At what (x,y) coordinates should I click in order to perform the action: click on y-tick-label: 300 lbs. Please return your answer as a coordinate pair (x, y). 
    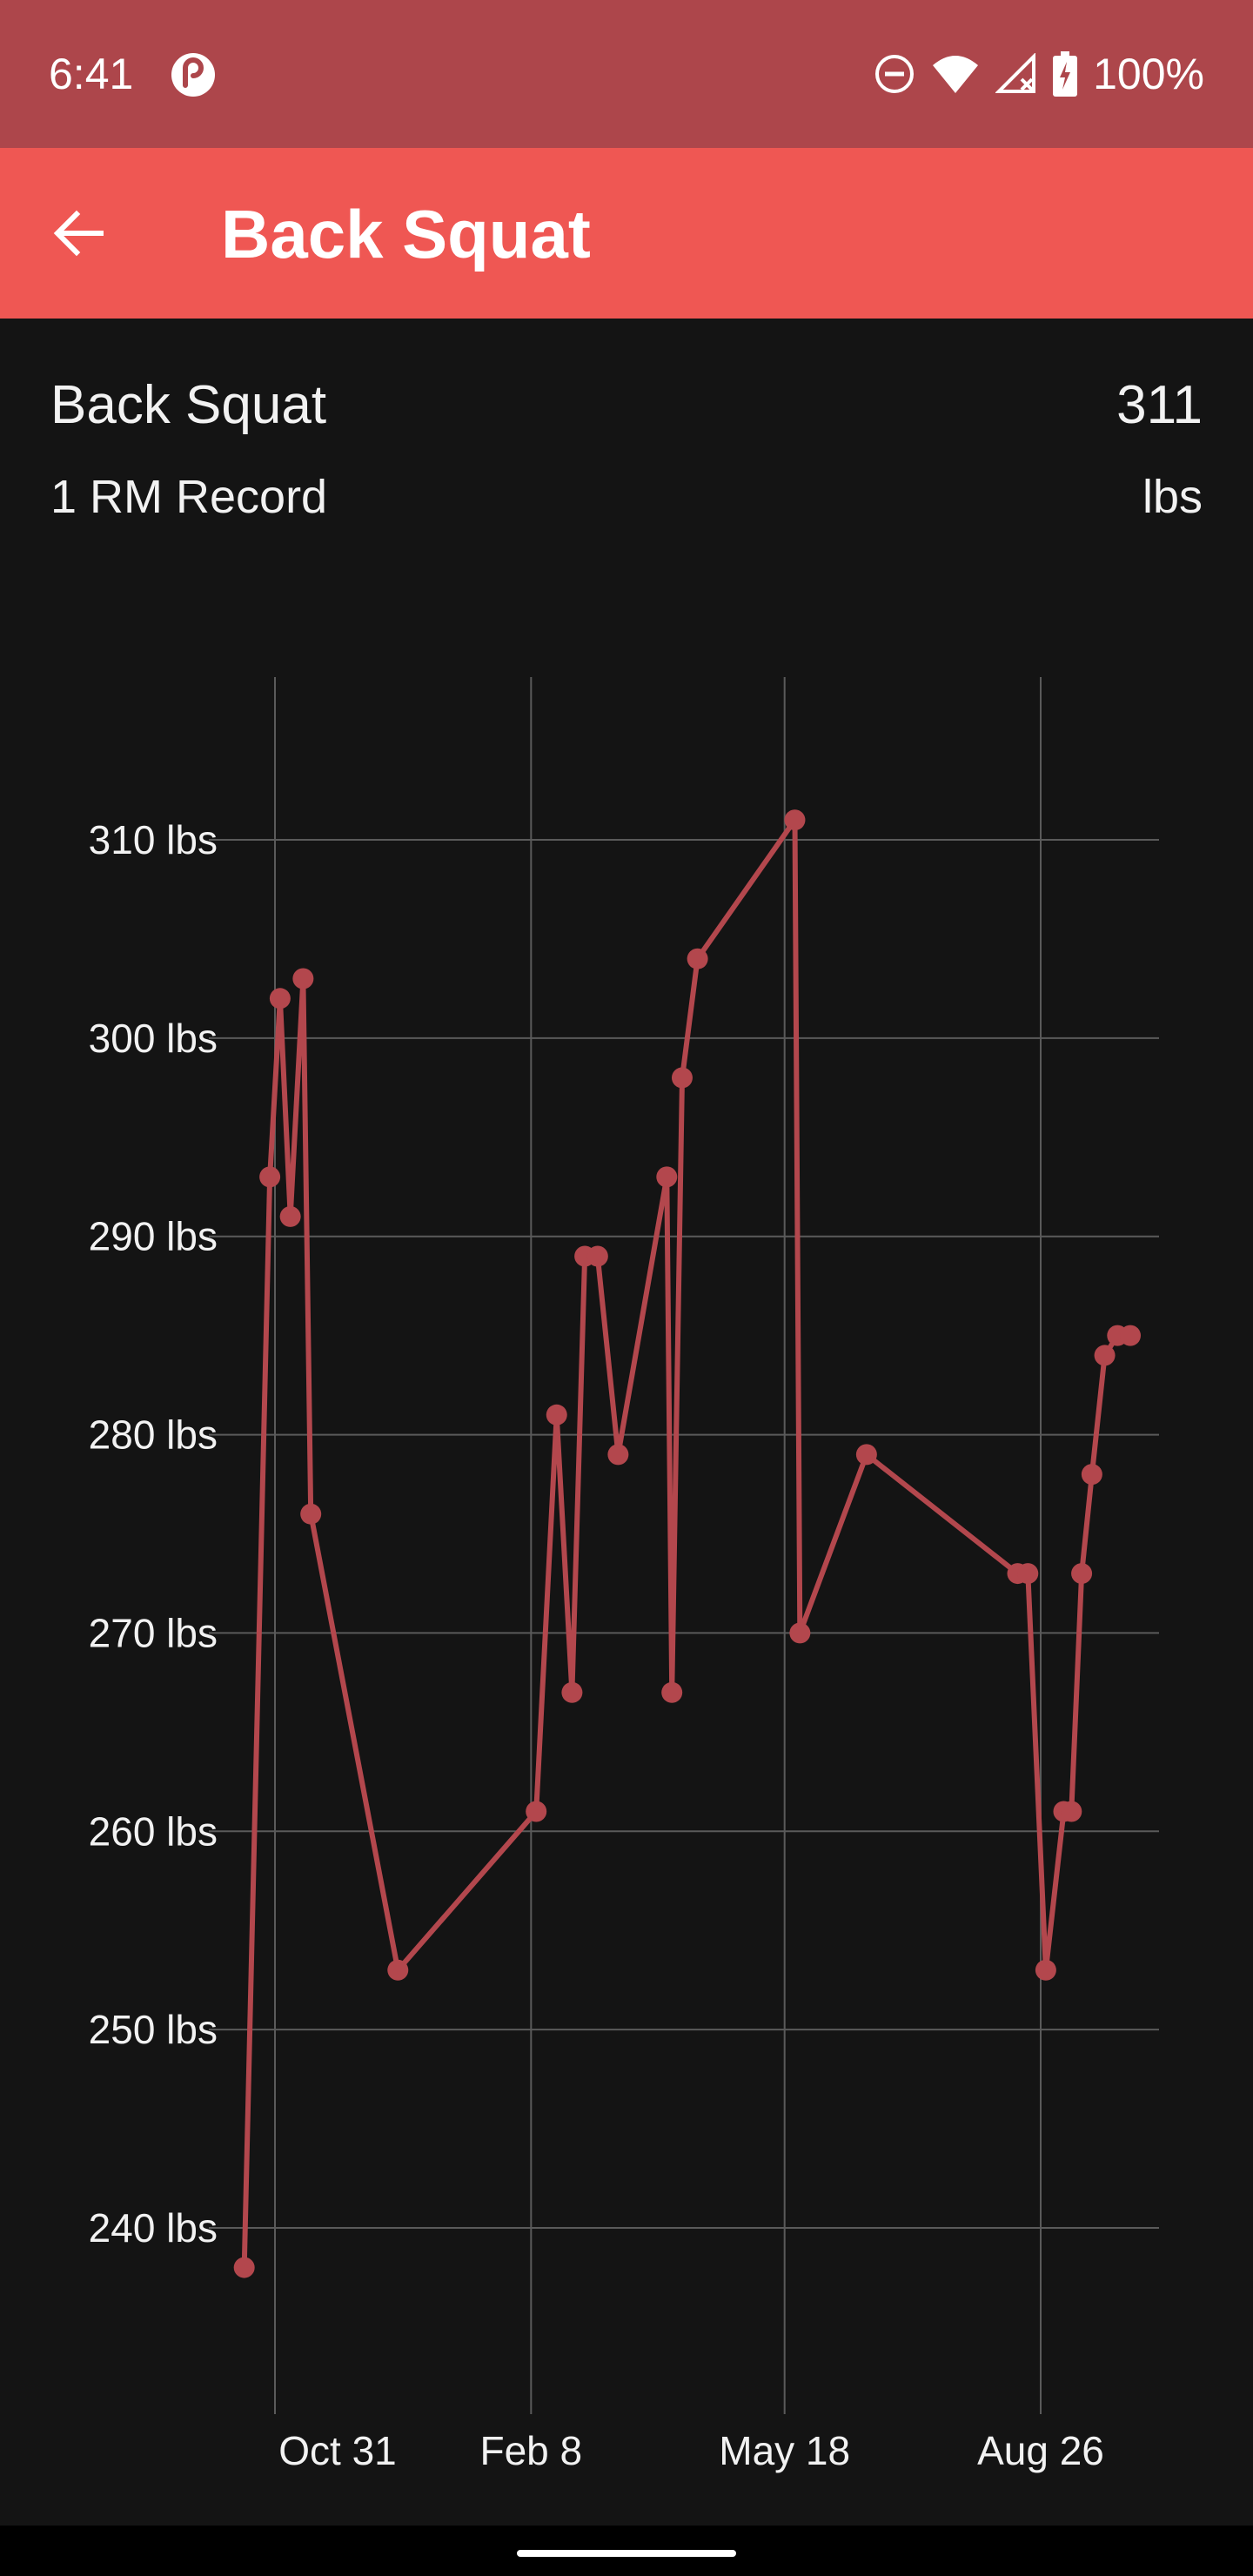
    Looking at the image, I should click on (153, 1038).